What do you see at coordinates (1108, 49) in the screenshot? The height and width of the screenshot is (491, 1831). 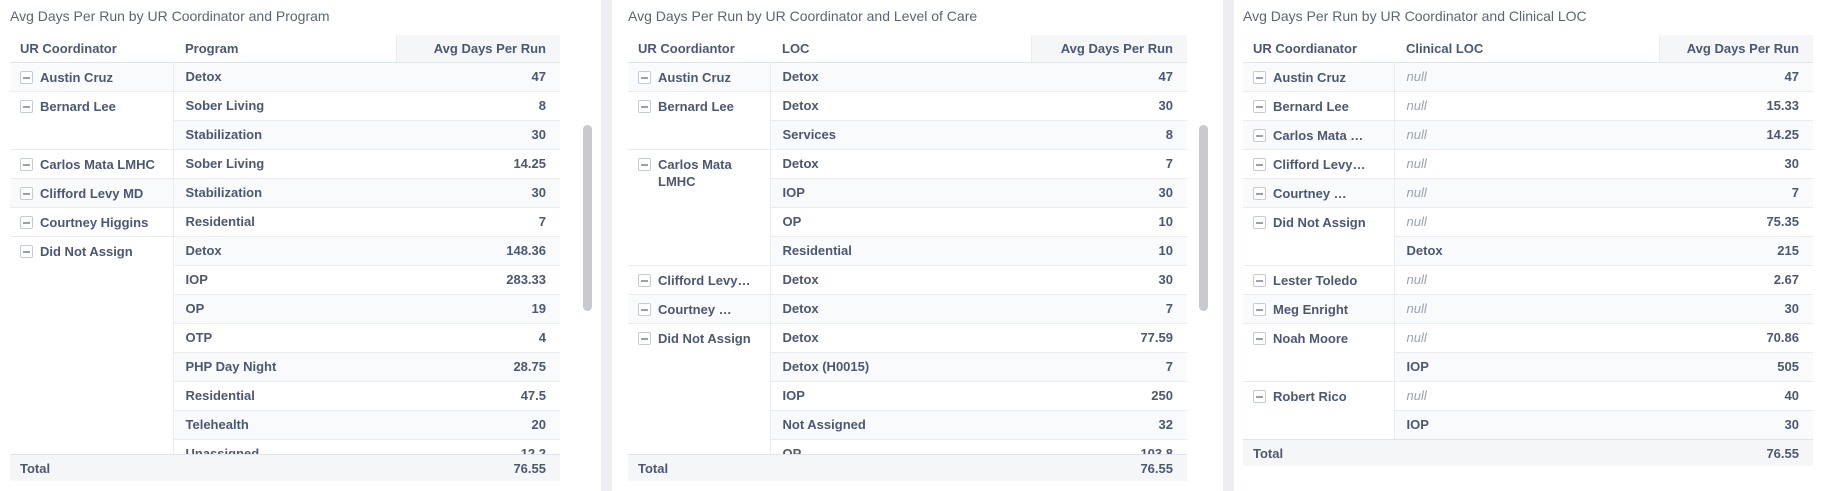 I see `column-header-avg-days: Avg Days Per Run` at bounding box center [1108, 49].